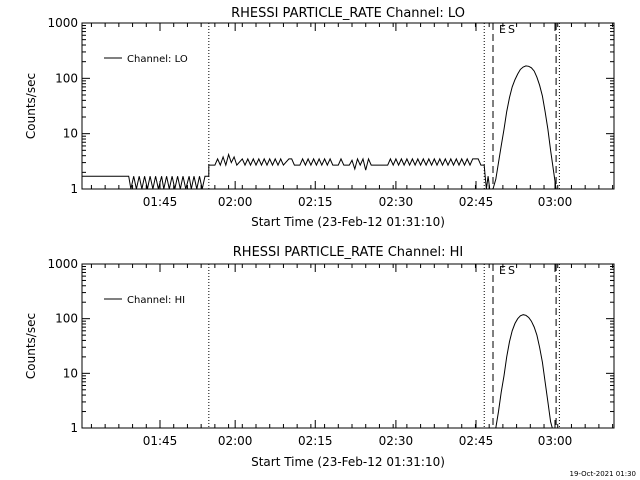 The image size is (640, 480). I want to click on x-tick-label-lo: 02:30, so click(396, 202).